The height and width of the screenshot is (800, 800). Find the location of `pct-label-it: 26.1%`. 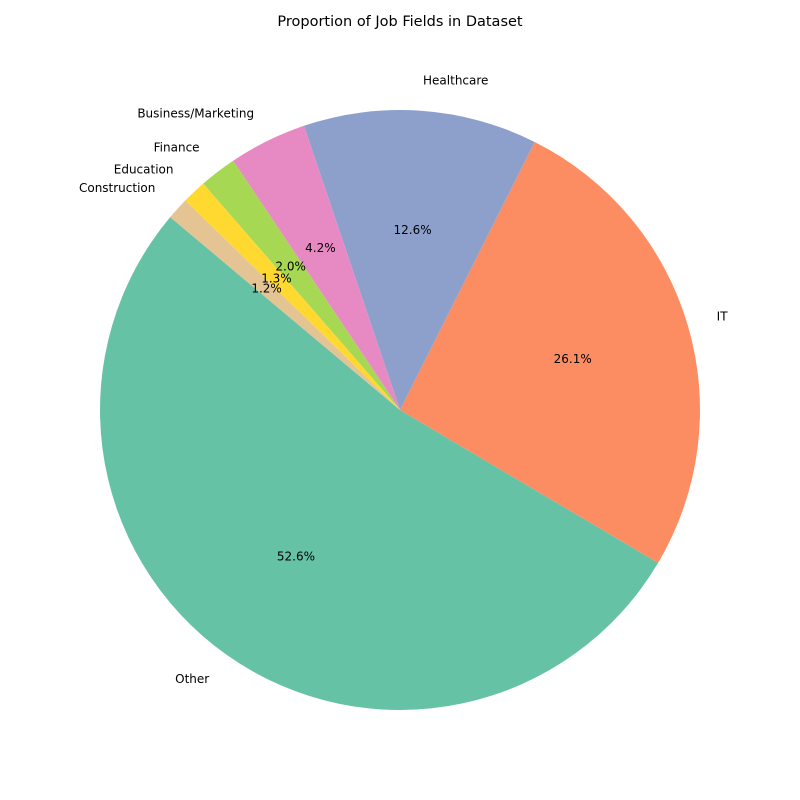

pct-label-it: 26.1% is located at coordinates (573, 359).